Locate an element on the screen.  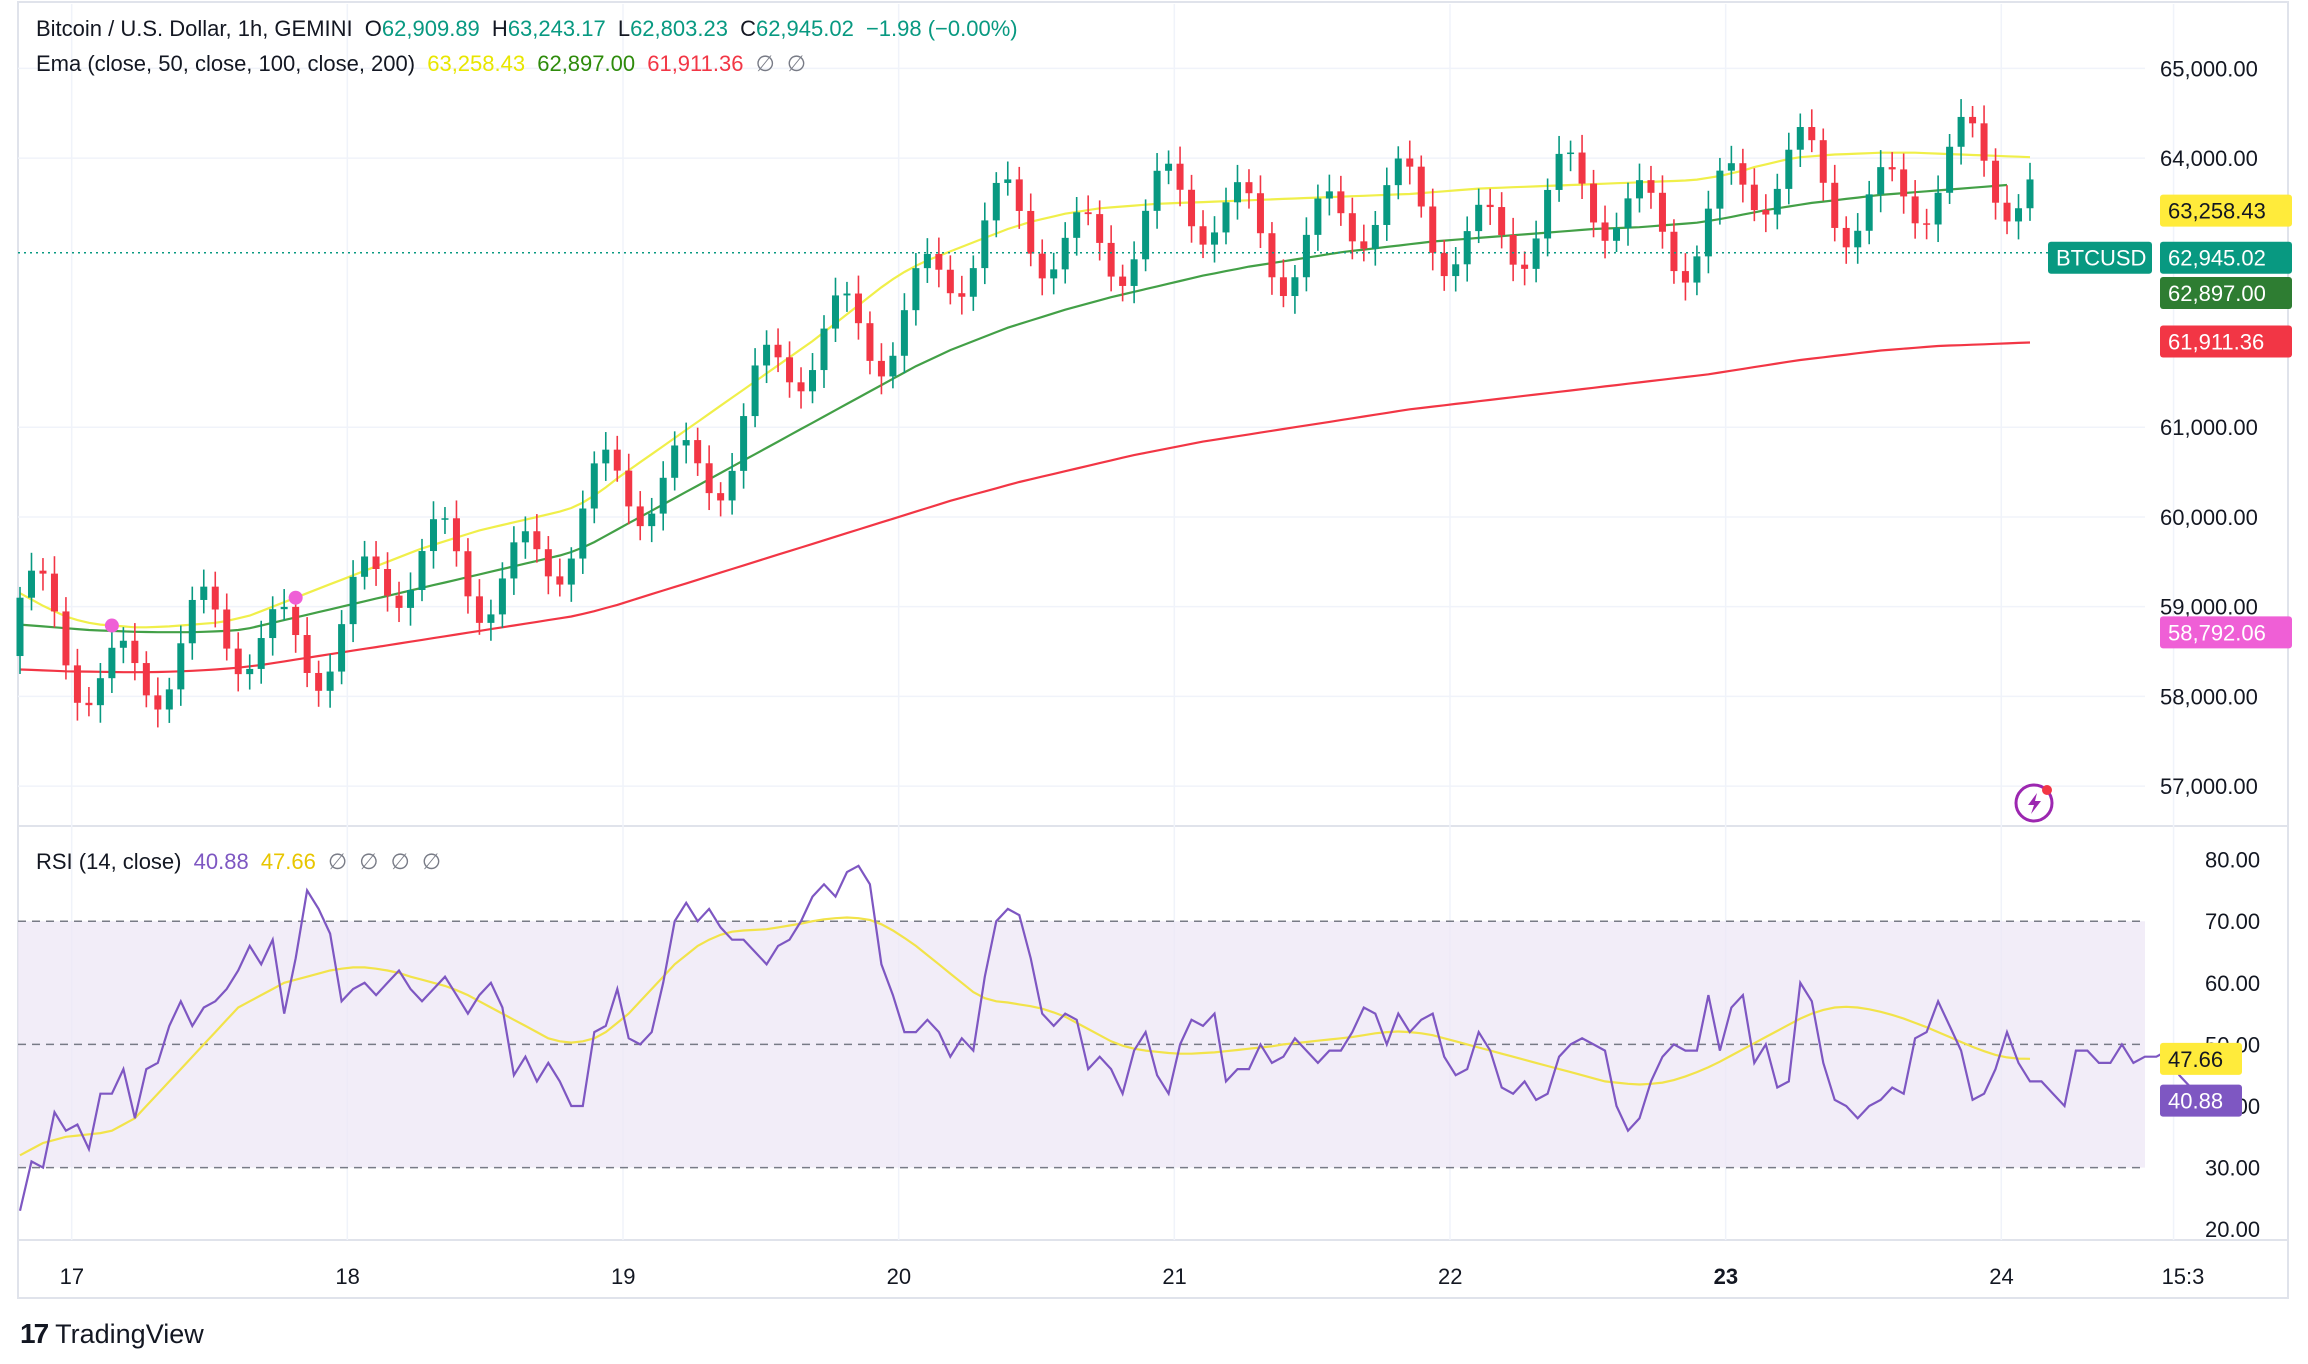
price-tick-label: 61,000.00 is located at coordinates (2209, 427).